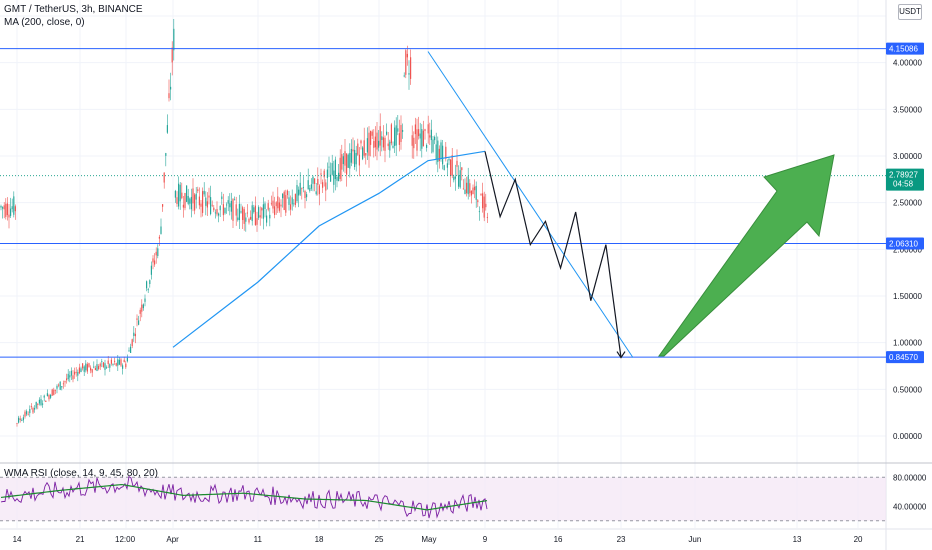  Describe the element at coordinates (44, 22) in the screenshot. I see `ma-indicator-legend: MA (200, close, 0)` at that location.